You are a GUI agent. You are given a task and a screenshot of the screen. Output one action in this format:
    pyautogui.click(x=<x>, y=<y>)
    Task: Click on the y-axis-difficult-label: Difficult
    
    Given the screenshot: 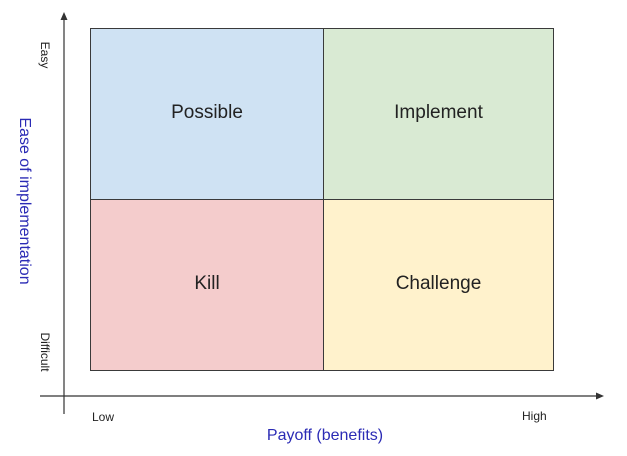 What is the action you would take?
    pyautogui.click(x=45, y=352)
    